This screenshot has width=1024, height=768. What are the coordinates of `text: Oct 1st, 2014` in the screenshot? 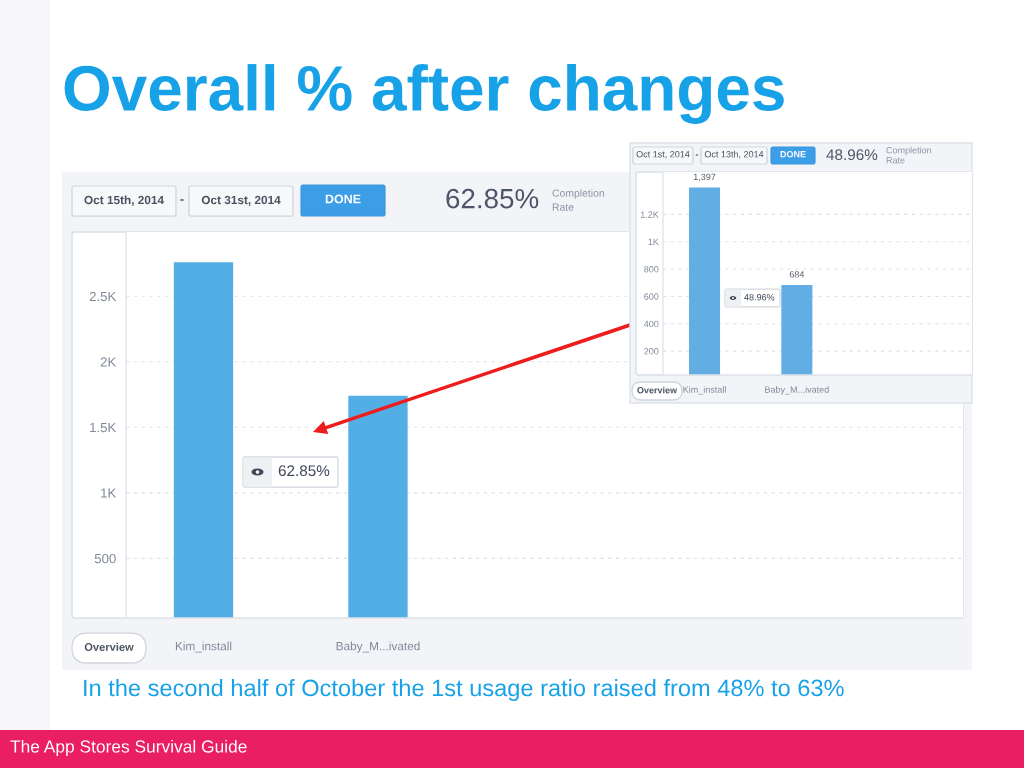 It's located at (663, 155).